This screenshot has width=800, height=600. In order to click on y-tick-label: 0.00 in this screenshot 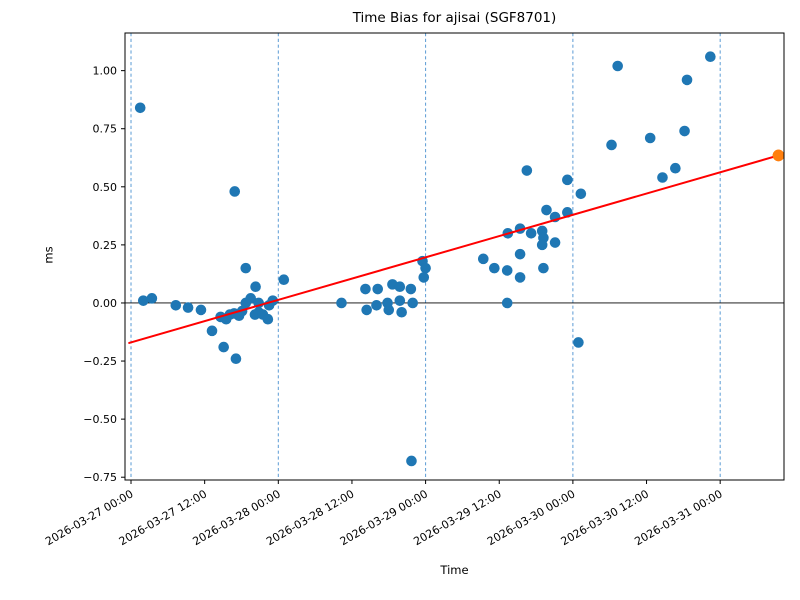, I will do `click(105, 303)`.